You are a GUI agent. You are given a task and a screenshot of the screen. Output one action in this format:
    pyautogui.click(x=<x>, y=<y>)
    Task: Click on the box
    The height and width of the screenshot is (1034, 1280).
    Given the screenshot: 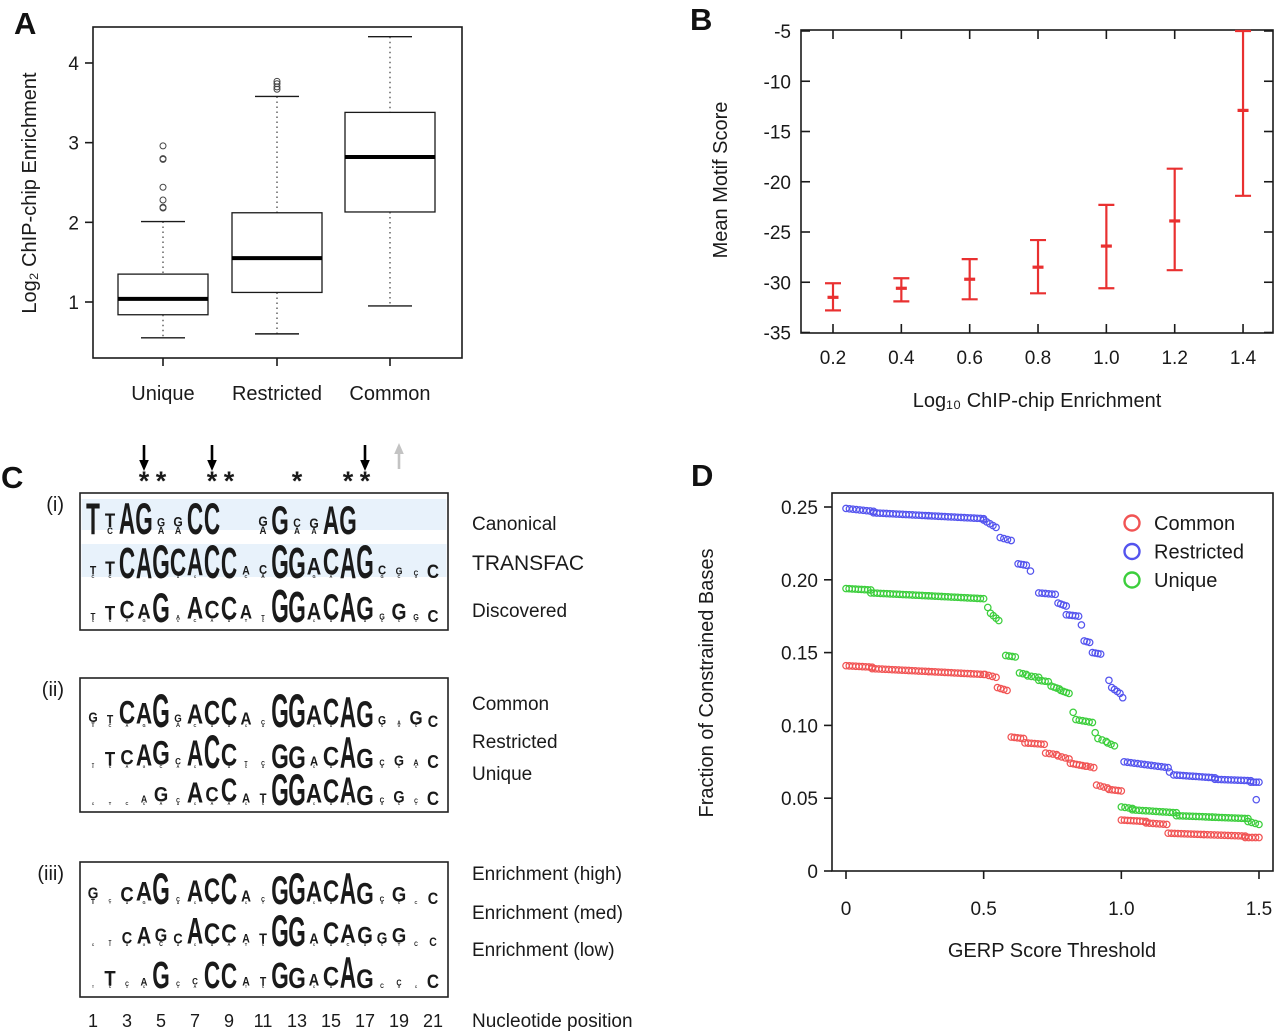 What is the action you would take?
    pyautogui.click(x=390, y=162)
    